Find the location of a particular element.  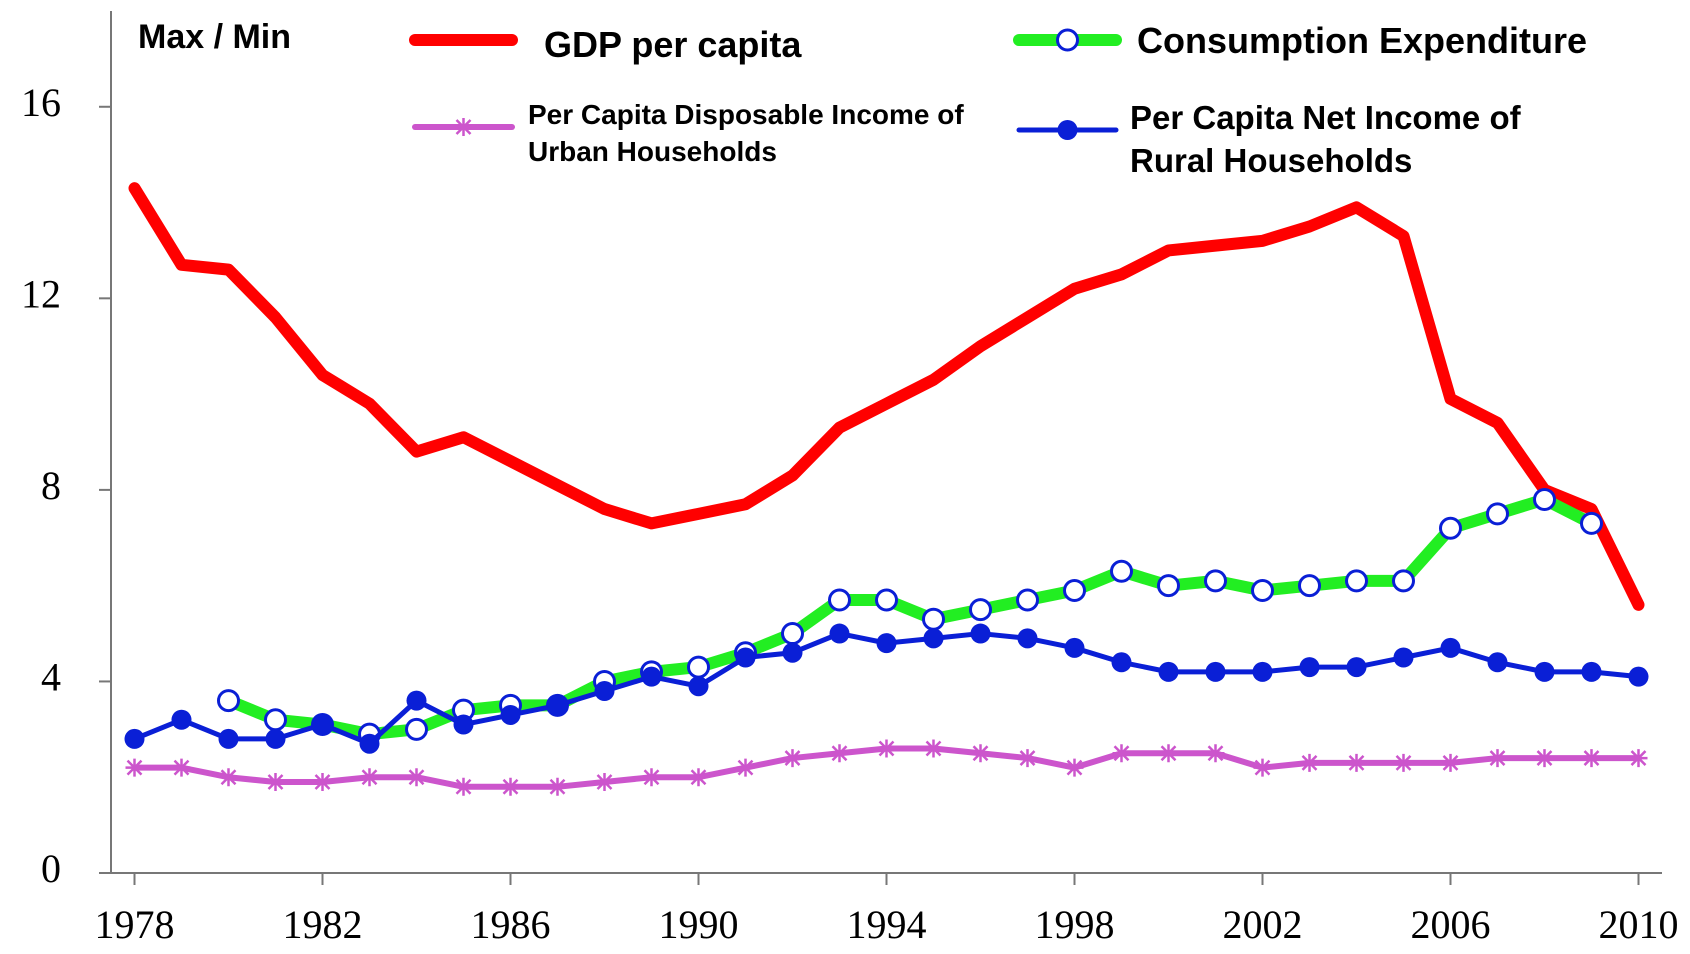

y-tick-label: 16 is located at coordinates (41, 102).